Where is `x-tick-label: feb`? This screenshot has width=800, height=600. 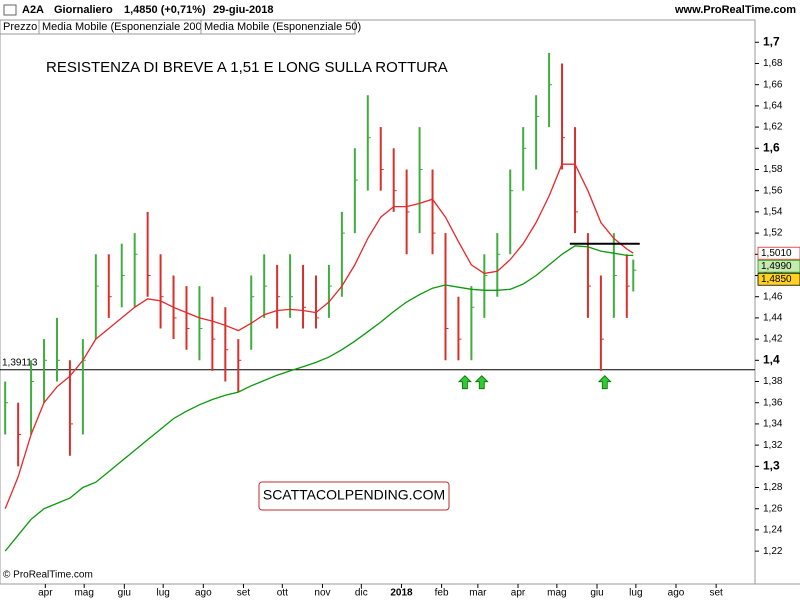 x-tick-label: feb is located at coordinates (442, 593).